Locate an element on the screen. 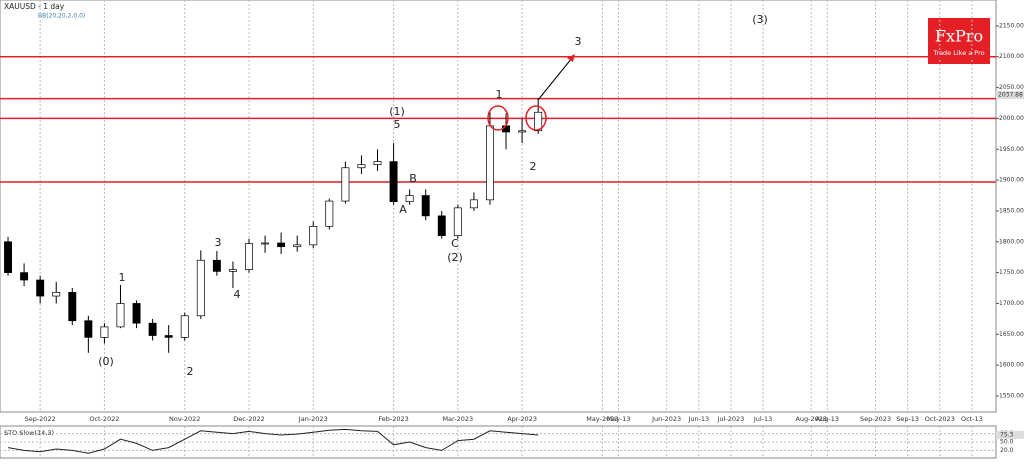 This screenshot has width=1024, height=474. x-tick-label: Jul-13 is located at coordinates (762, 419).